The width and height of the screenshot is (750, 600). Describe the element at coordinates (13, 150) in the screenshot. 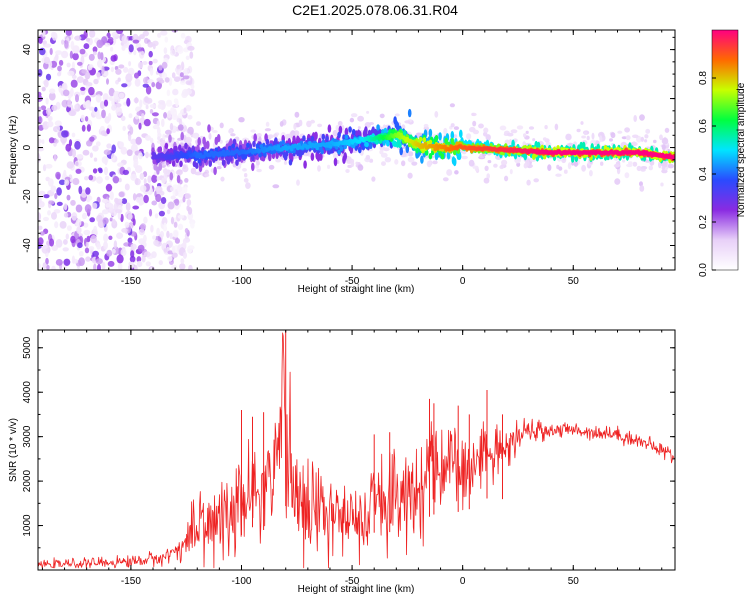

I see `spectrogram-ylabel: Frequency (Hz)` at that location.